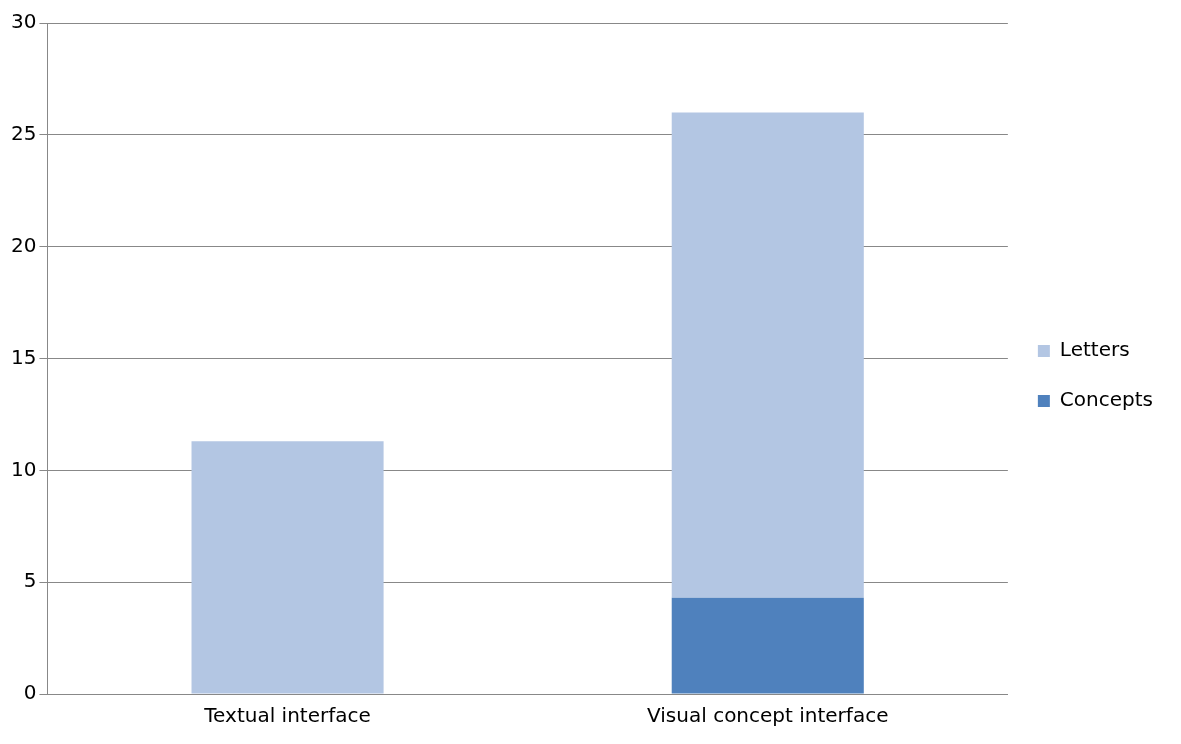 This screenshot has width=1181, height=744. I want to click on y-tick-label: 10, so click(24, 468).